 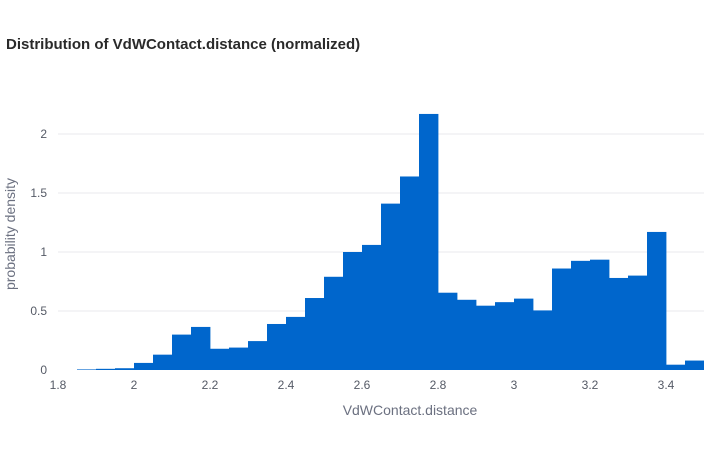 I want to click on y-tick-label: 1.5, so click(x=38, y=193).